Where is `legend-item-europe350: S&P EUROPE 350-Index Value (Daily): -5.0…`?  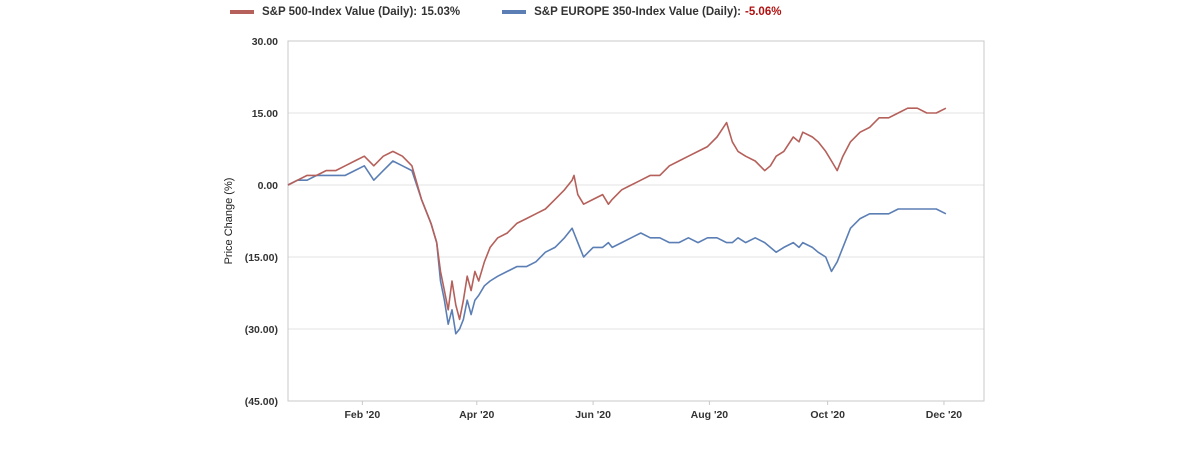 legend-item-europe350: S&P EUROPE 350-Index Value (Daily): -5.0… is located at coordinates (641, 12).